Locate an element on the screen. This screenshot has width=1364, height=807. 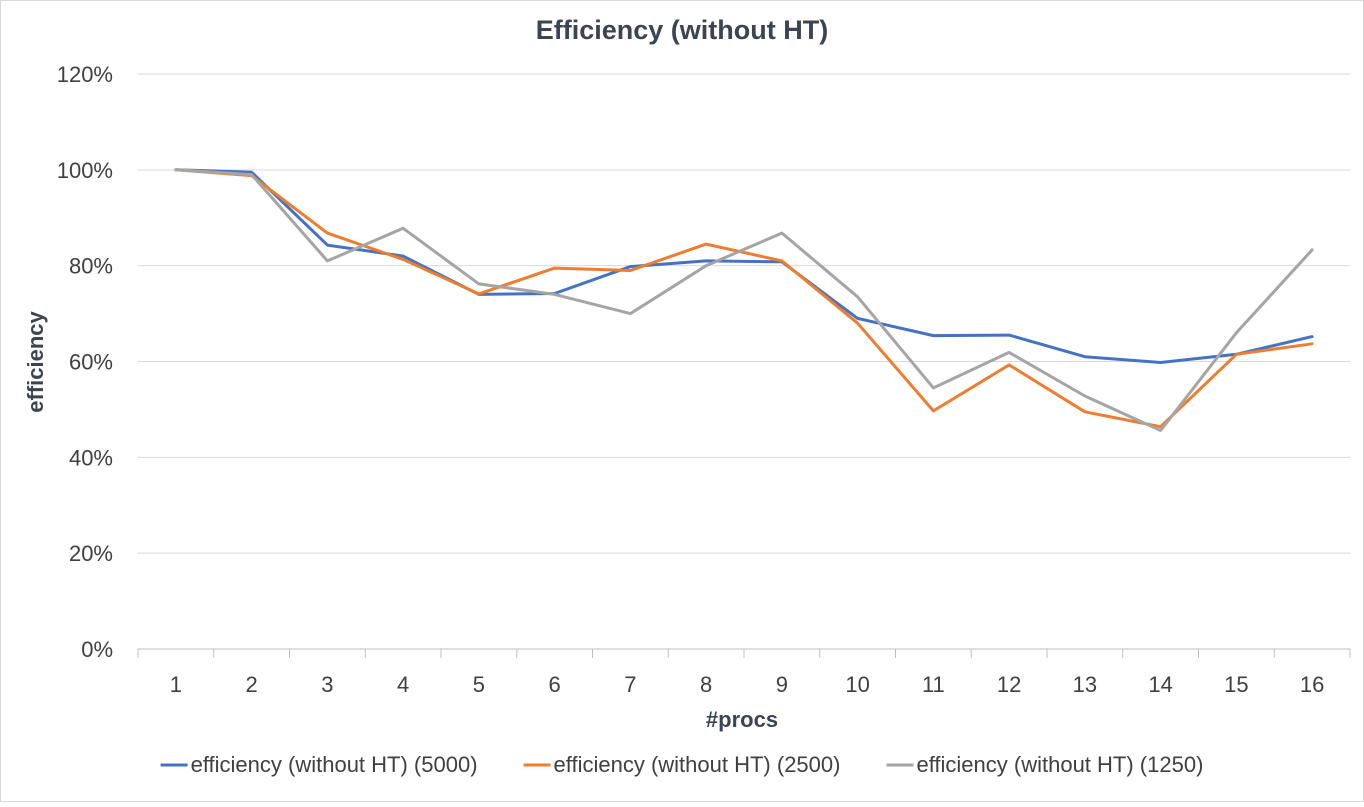
x-tick-label: 13 is located at coordinates (1085, 684).